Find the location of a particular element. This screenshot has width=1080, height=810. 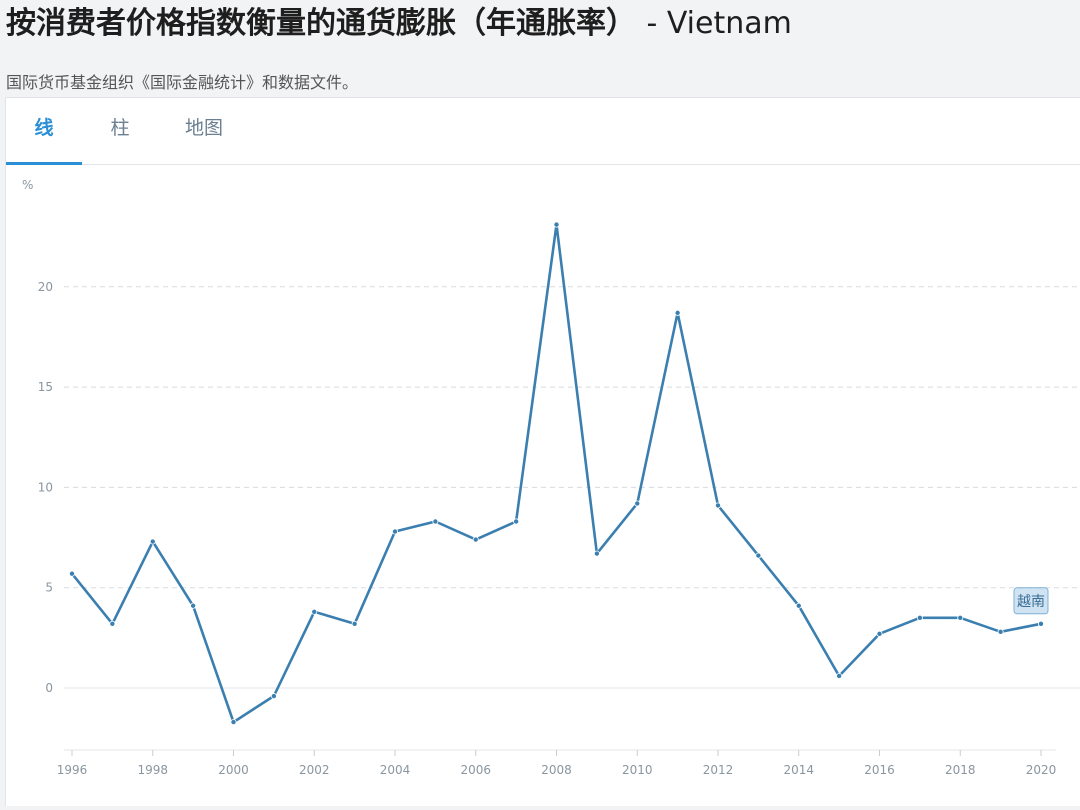

x-tick-label: 2016 is located at coordinates (879, 770).